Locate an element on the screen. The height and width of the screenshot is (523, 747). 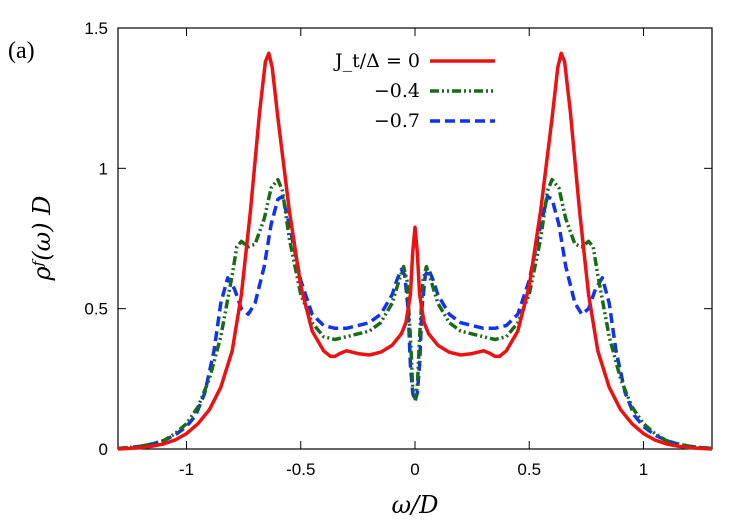
panel-label: (a) is located at coordinates (21, 51).